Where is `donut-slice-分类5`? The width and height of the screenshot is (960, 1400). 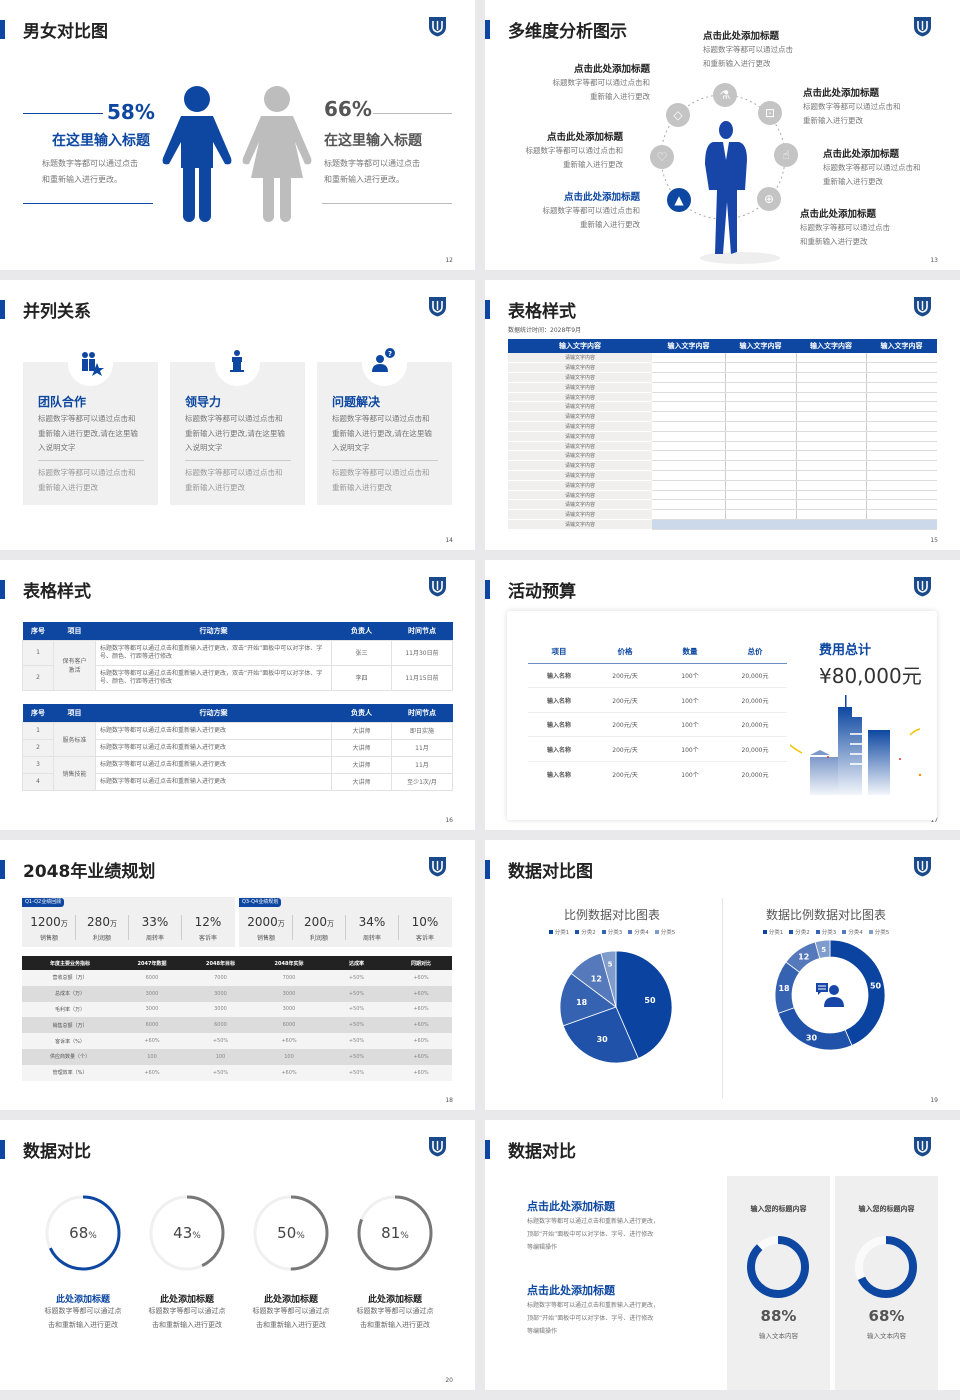 donut-slice-分类5 is located at coordinates (822, 949).